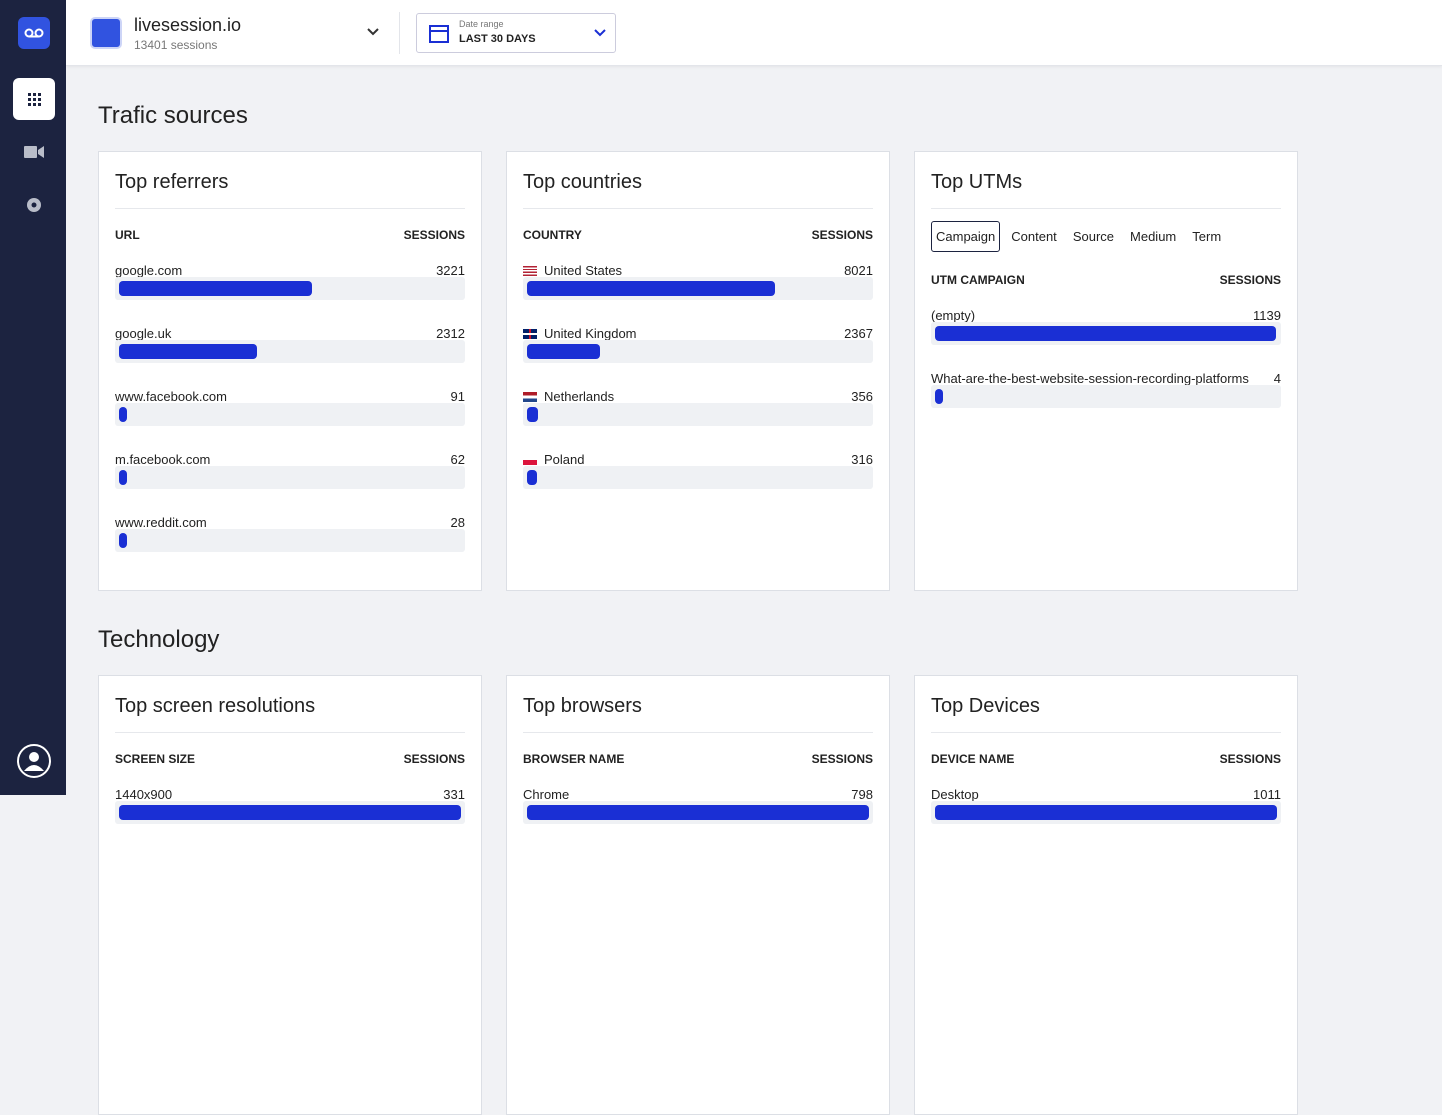  I want to click on row-value: 3221, so click(450, 270).